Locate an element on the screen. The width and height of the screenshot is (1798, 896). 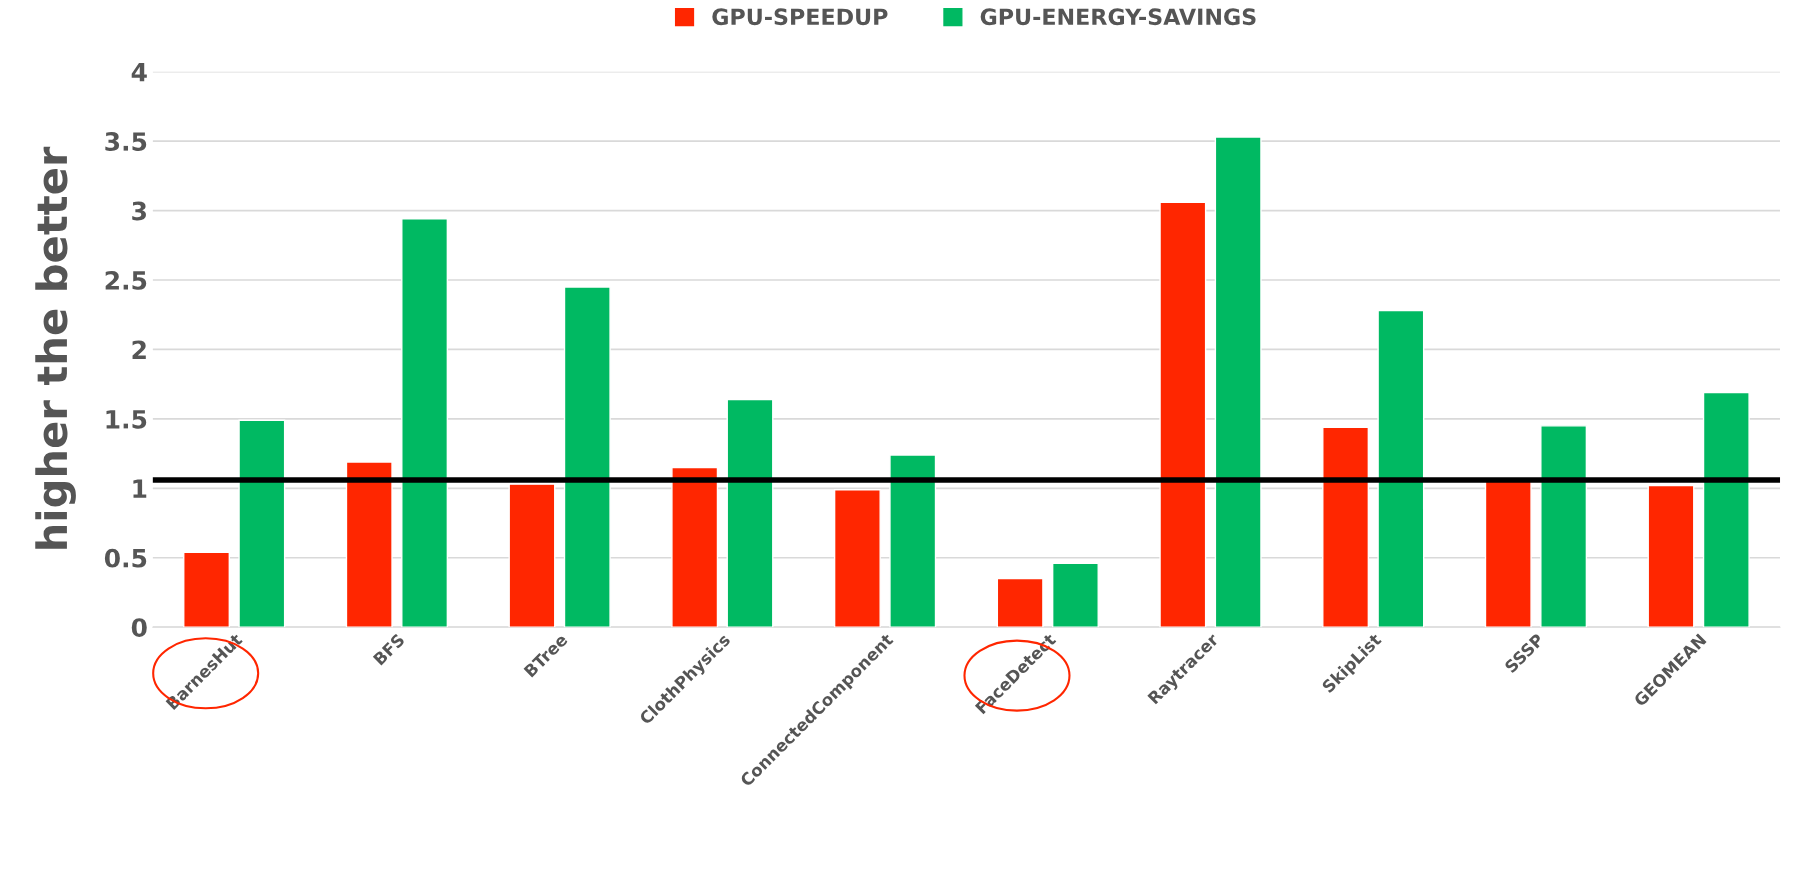
y-tick-label: 1 is located at coordinates (140, 488).